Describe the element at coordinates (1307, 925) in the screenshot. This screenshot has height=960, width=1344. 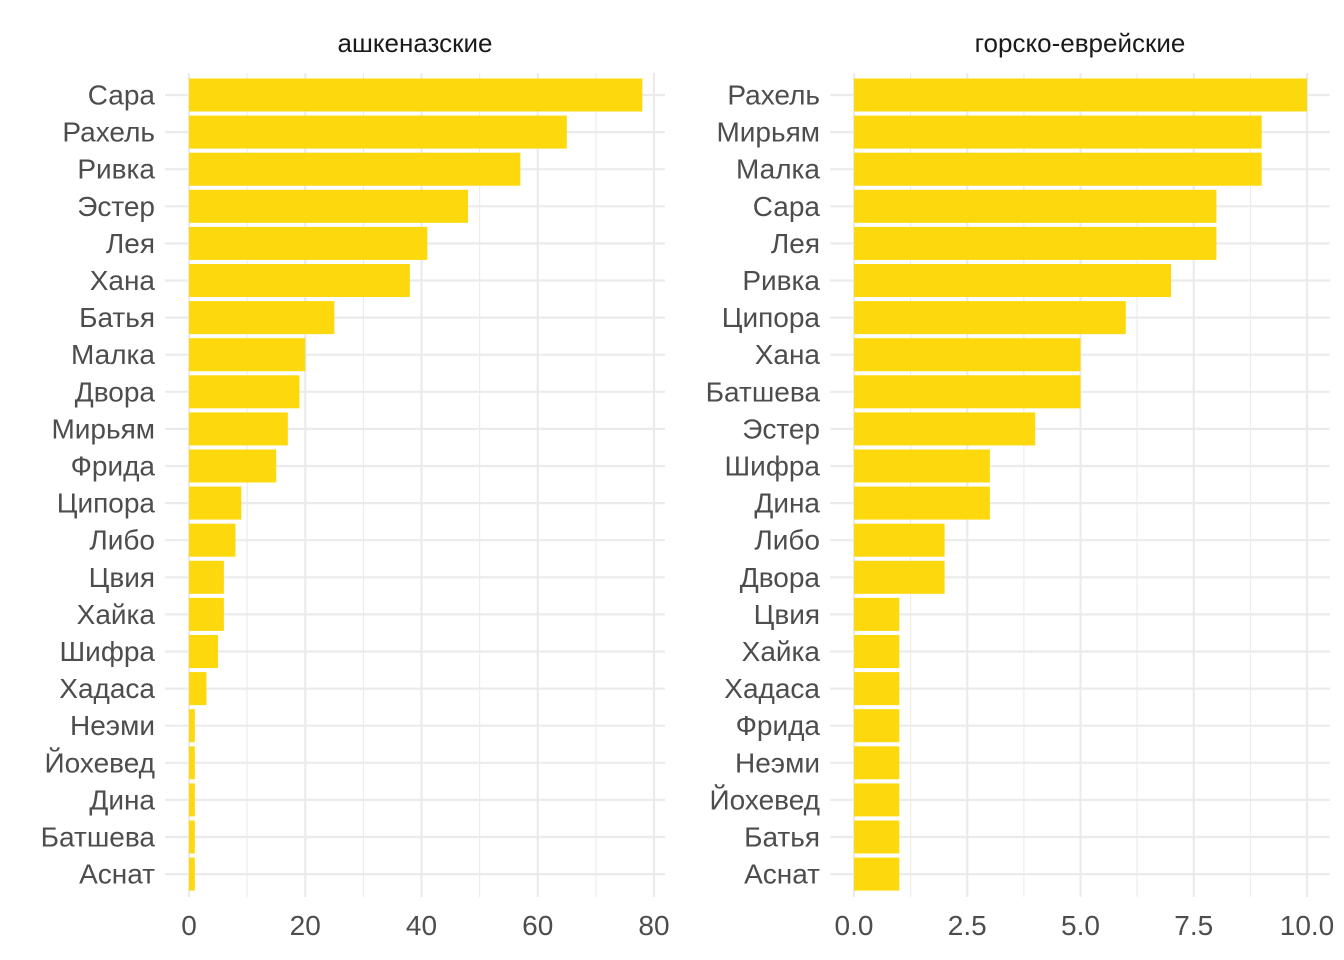
I see `x-tick-label: 10.0` at that location.